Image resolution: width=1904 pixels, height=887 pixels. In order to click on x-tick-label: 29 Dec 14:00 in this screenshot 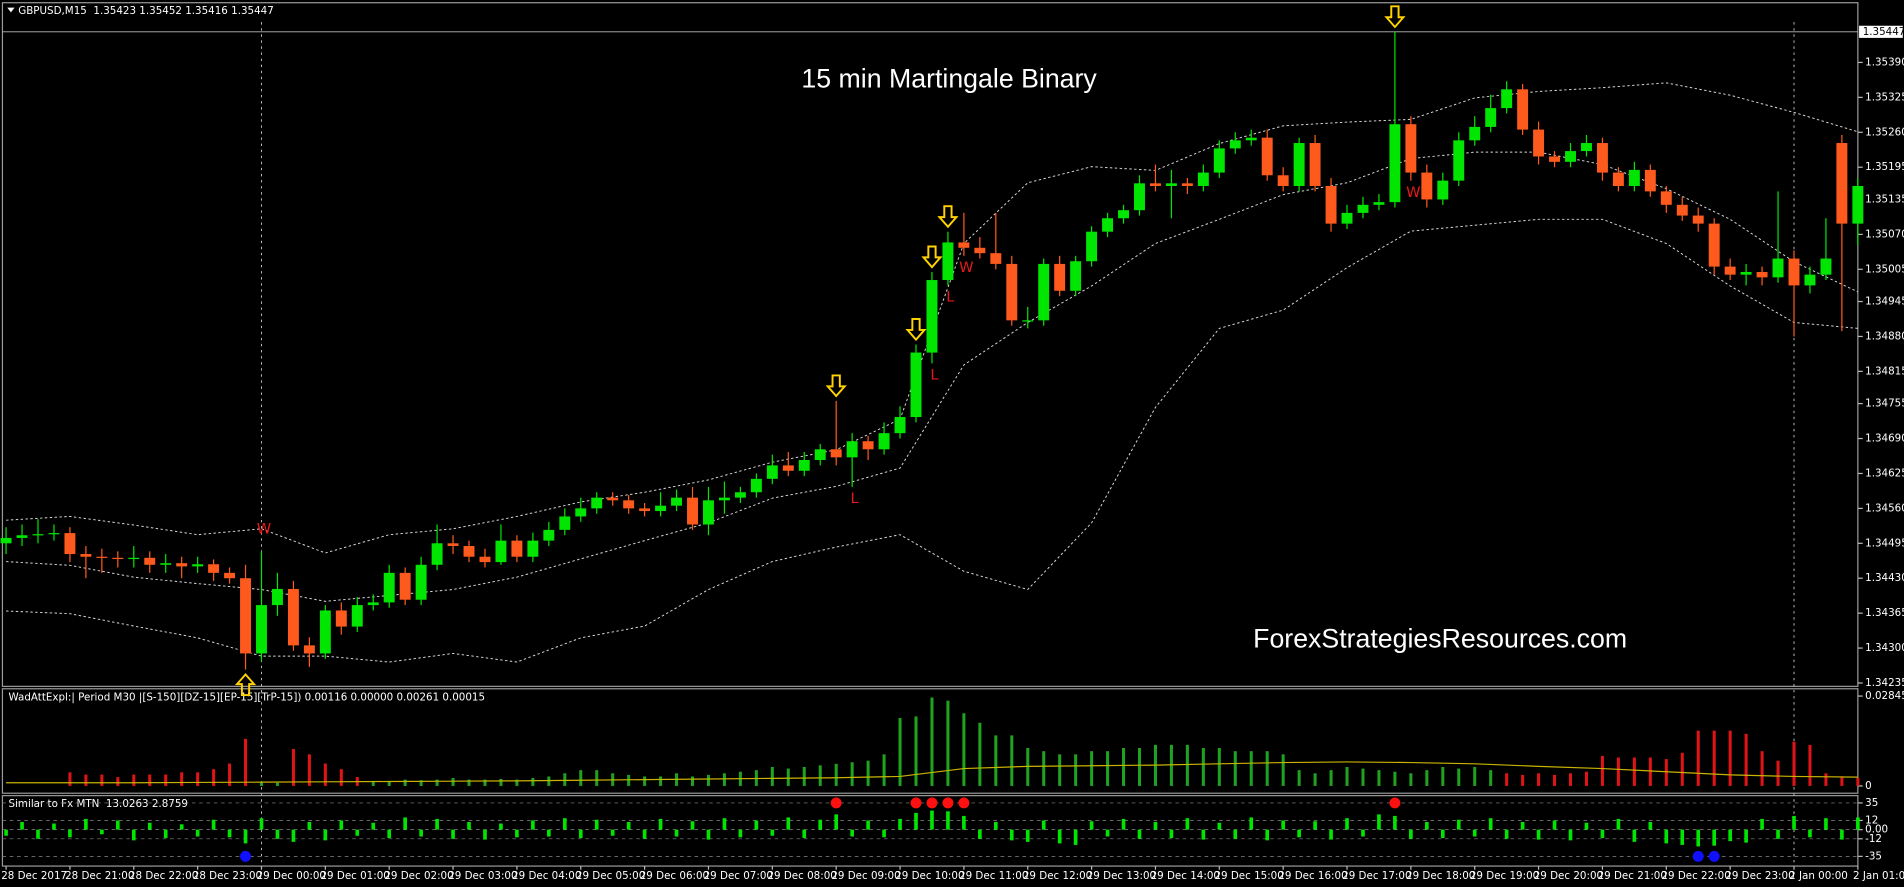, I will do `click(1185, 876)`.